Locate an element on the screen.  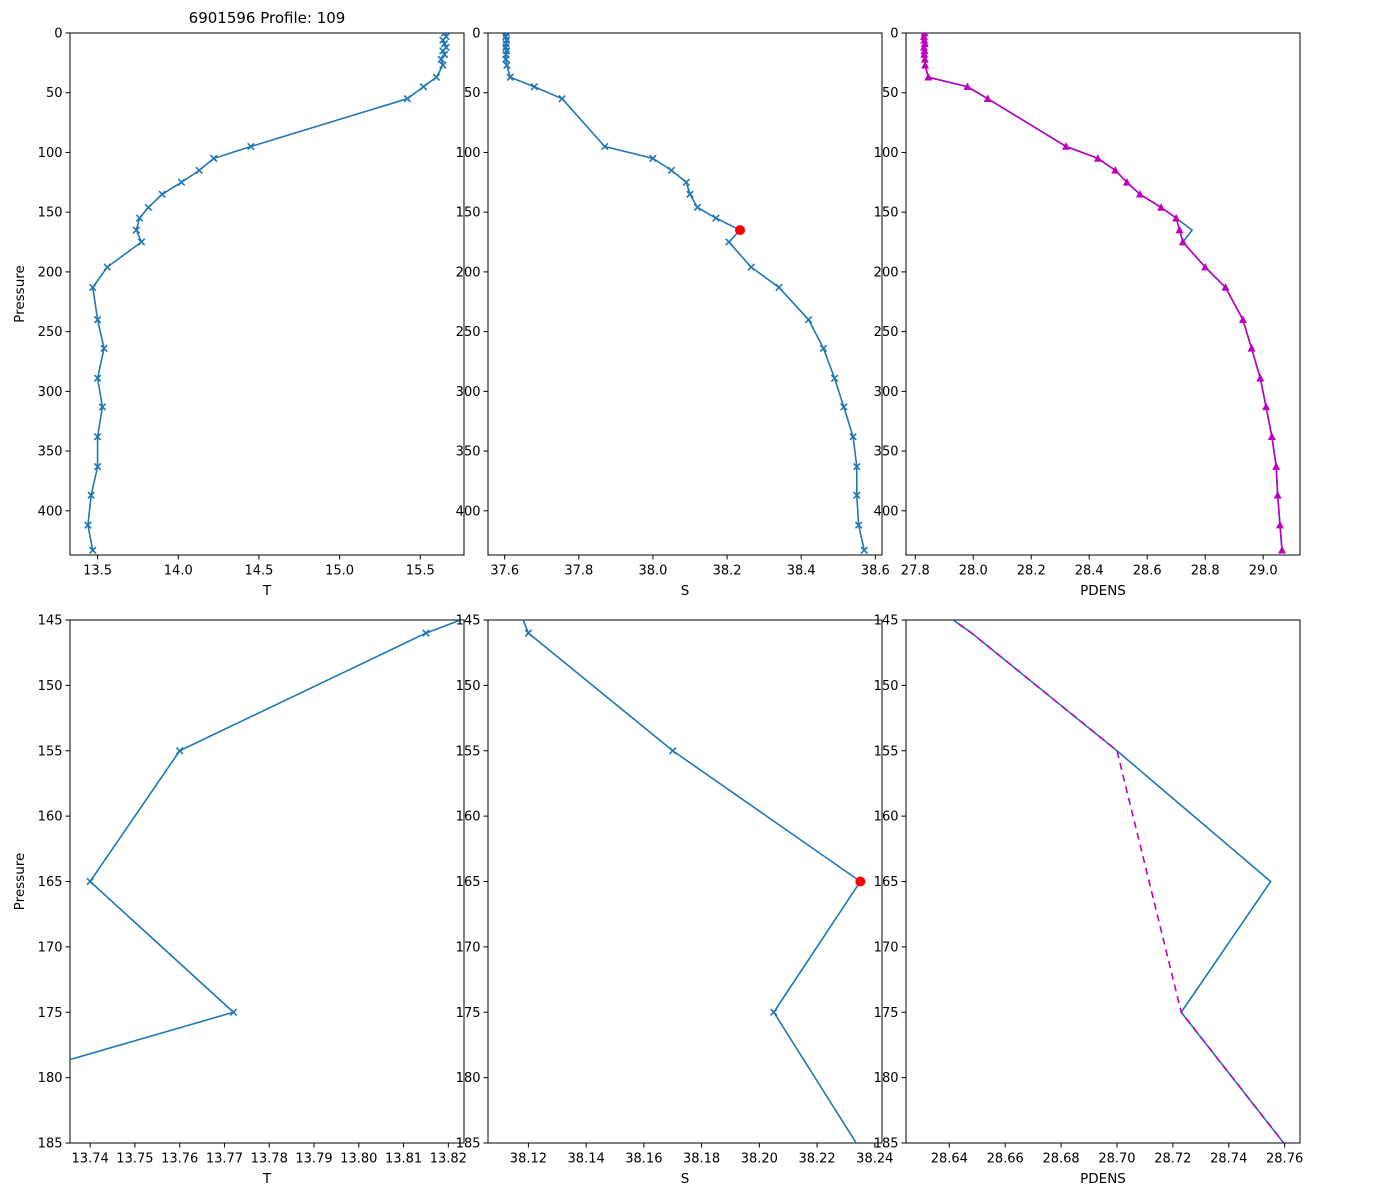
x-tick-label: 28.68 is located at coordinates (1060, 1159).